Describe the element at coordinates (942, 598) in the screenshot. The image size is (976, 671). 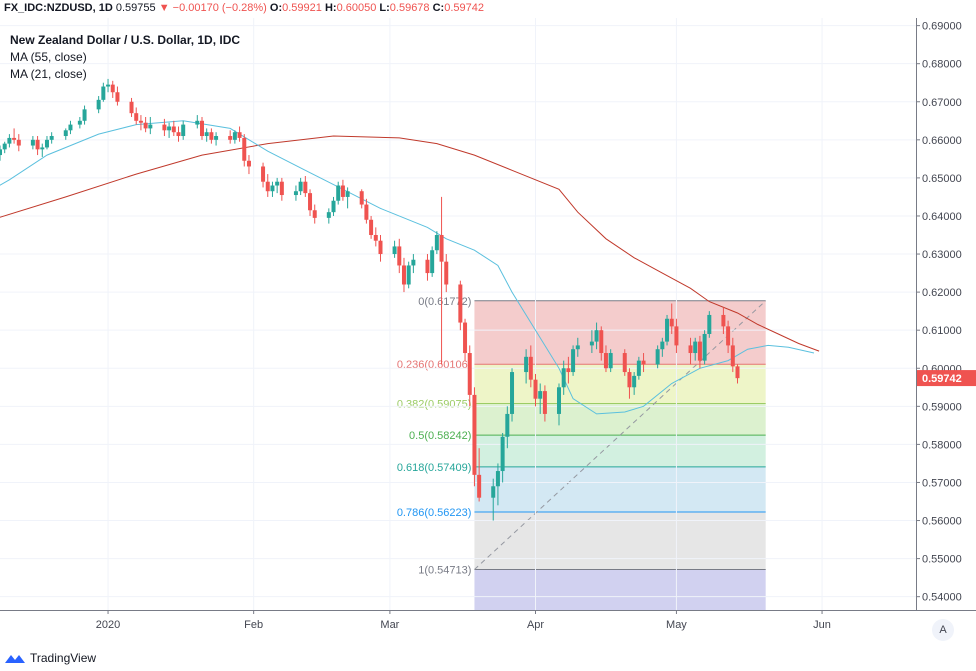
I see `y-tick-label: 0.54000` at that location.